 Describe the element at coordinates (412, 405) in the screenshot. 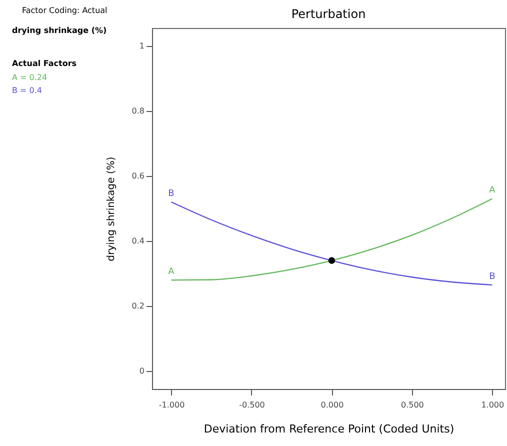

I see `x-tick-label: 0.500` at that location.